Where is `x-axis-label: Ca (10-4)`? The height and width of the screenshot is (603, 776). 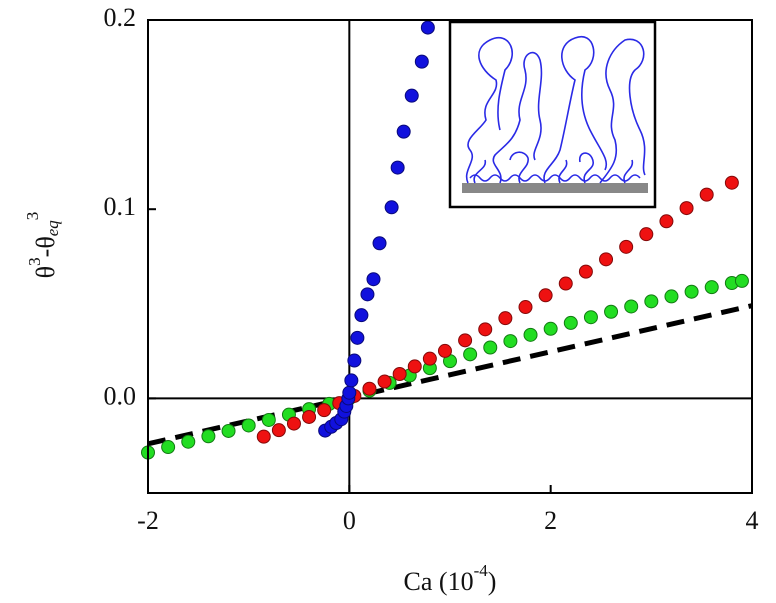
x-axis-label: Ca (10-4) is located at coordinates (450, 578).